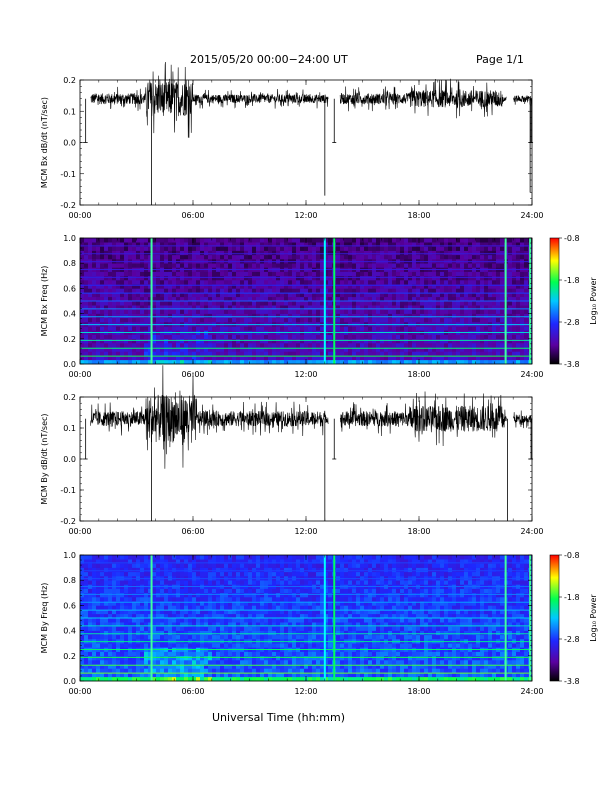 This screenshot has width=612, height=792. What do you see at coordinates (69, 80) in the screenshot?
I see `y-tick-label: 0.2` at bounding box center [69, 80].